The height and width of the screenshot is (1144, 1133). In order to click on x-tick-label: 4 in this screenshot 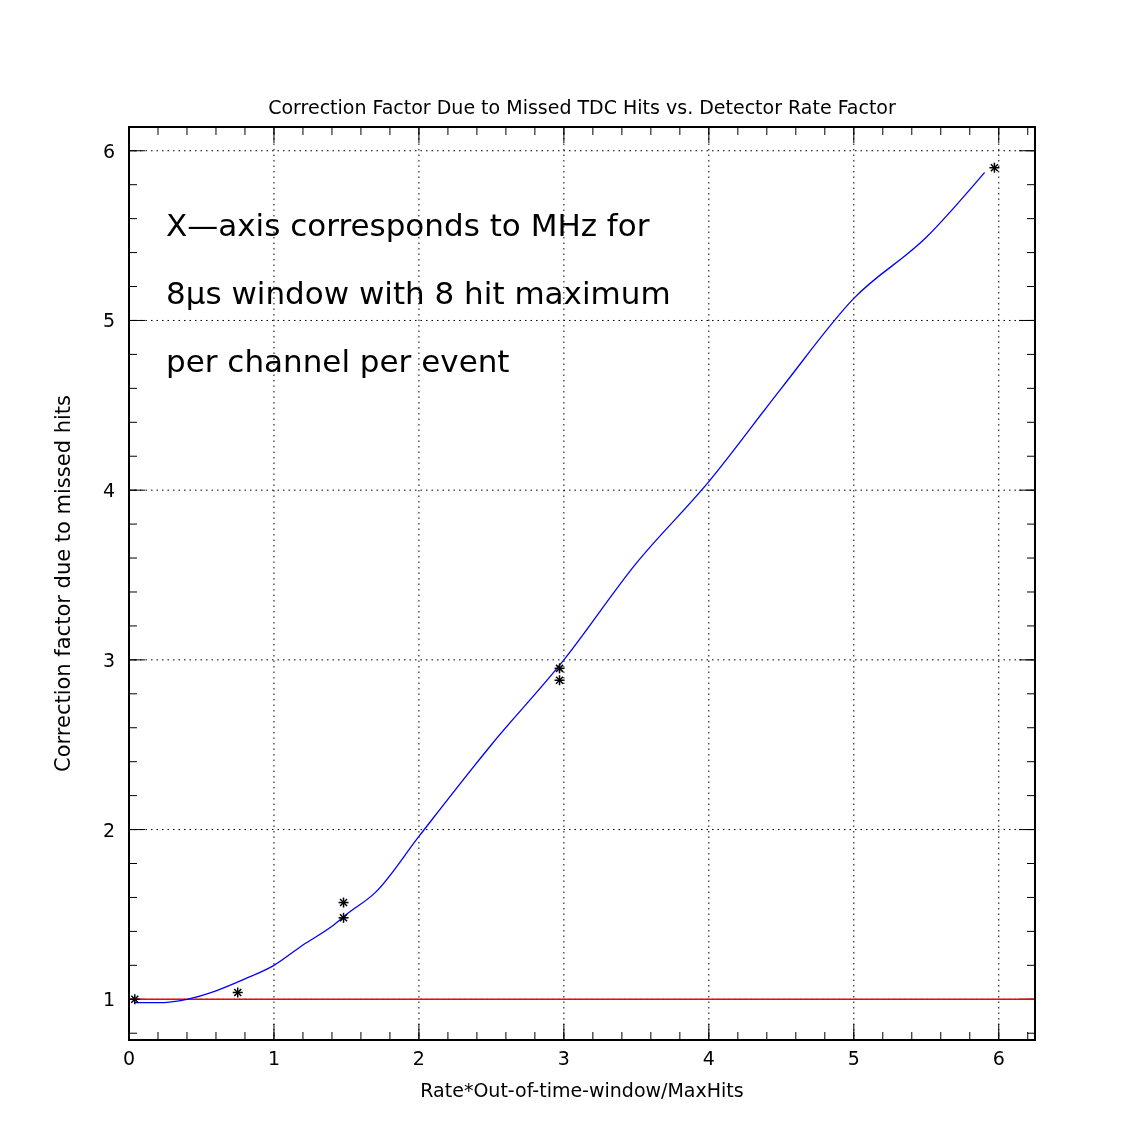, I will do `click(708, 1058)`.